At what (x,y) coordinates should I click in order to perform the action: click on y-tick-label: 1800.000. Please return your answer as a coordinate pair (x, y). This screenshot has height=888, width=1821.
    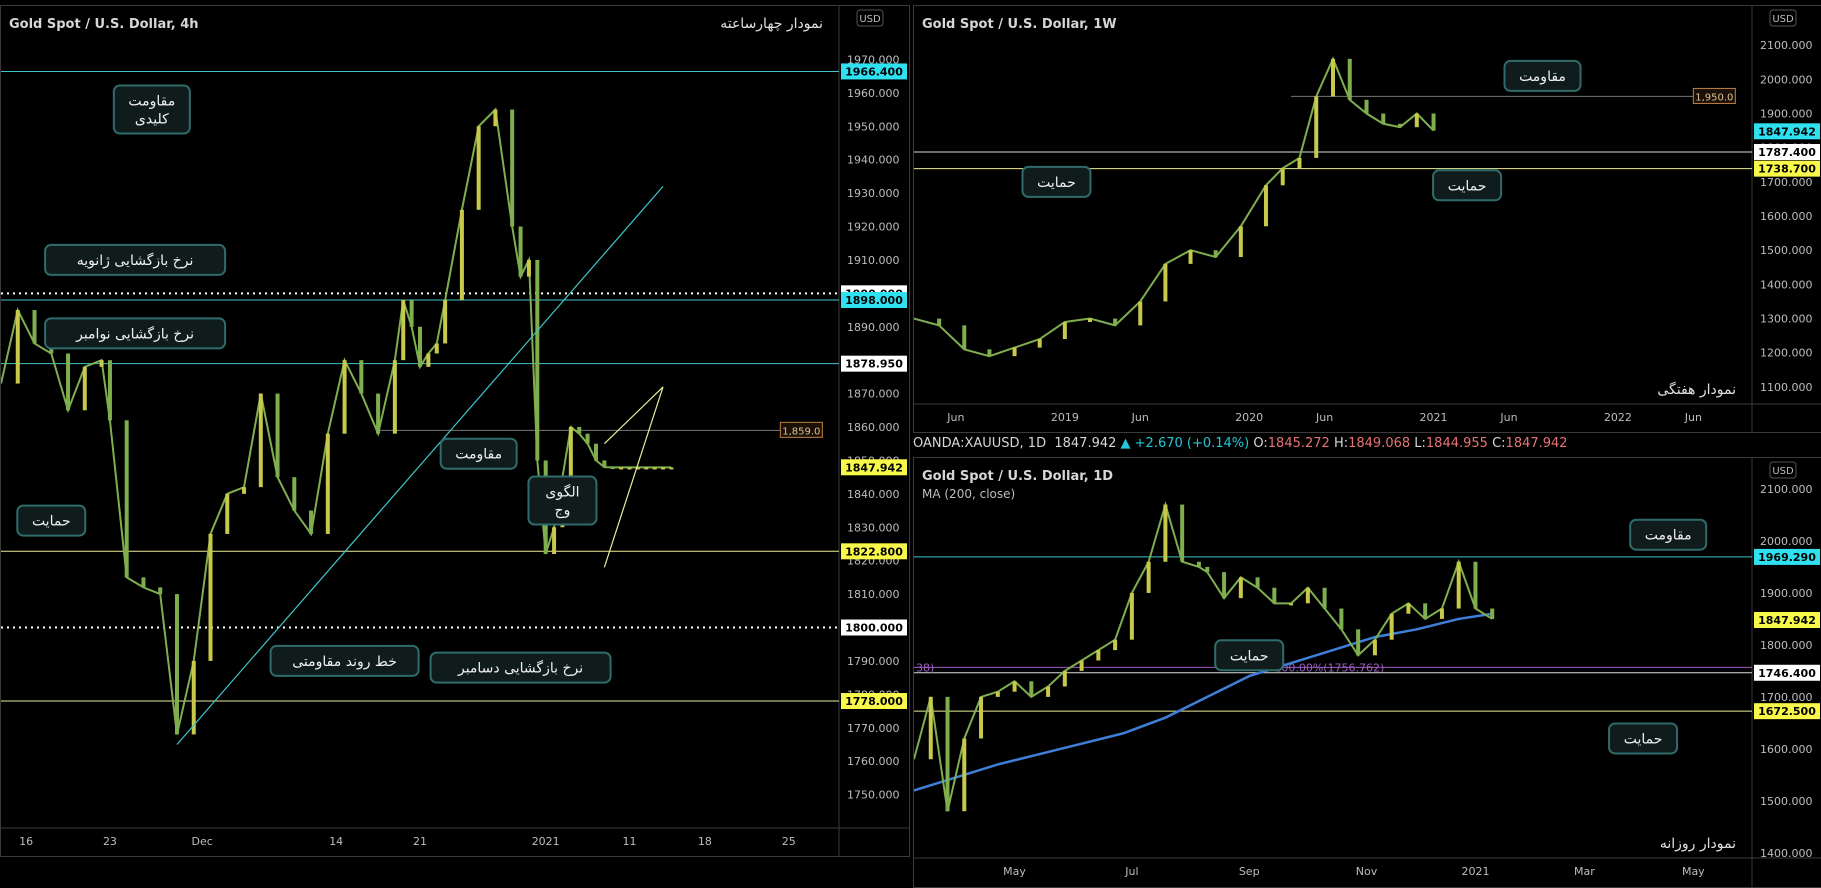
    Looking at the image, I should click on (1786, 645).